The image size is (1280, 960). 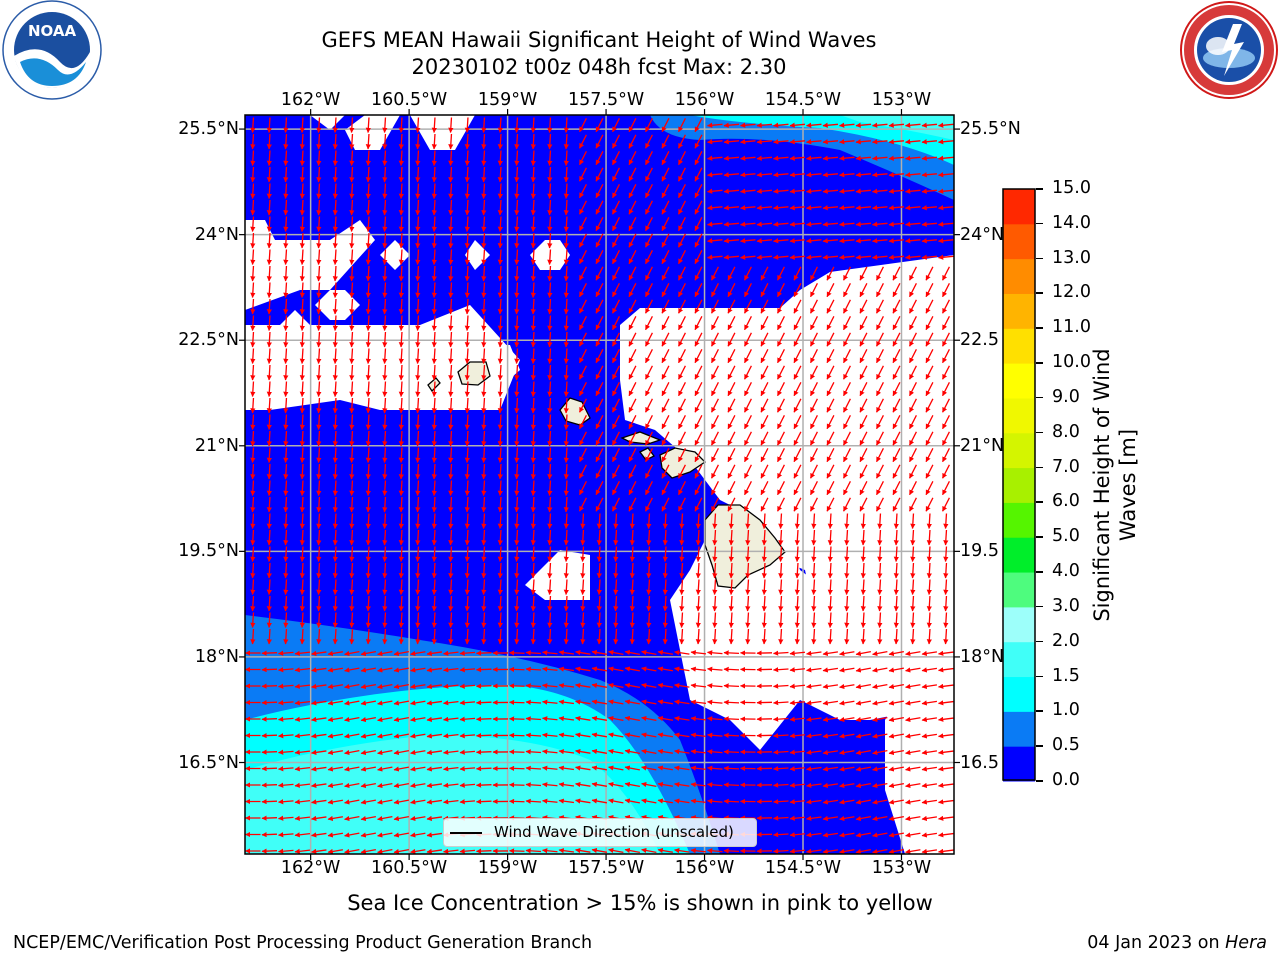 What do you see at coordinates (803, 100) in the screenshot?
I see `lon-tick-label: 154.5°W` at bounding box center [803, 100].